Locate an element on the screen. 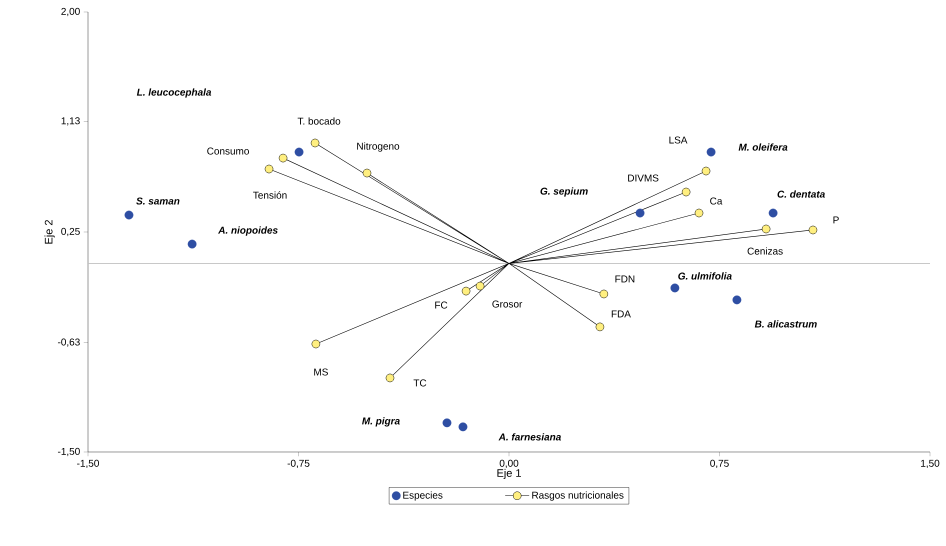  annotation: DIVMS is located at coordinates (643, 178).